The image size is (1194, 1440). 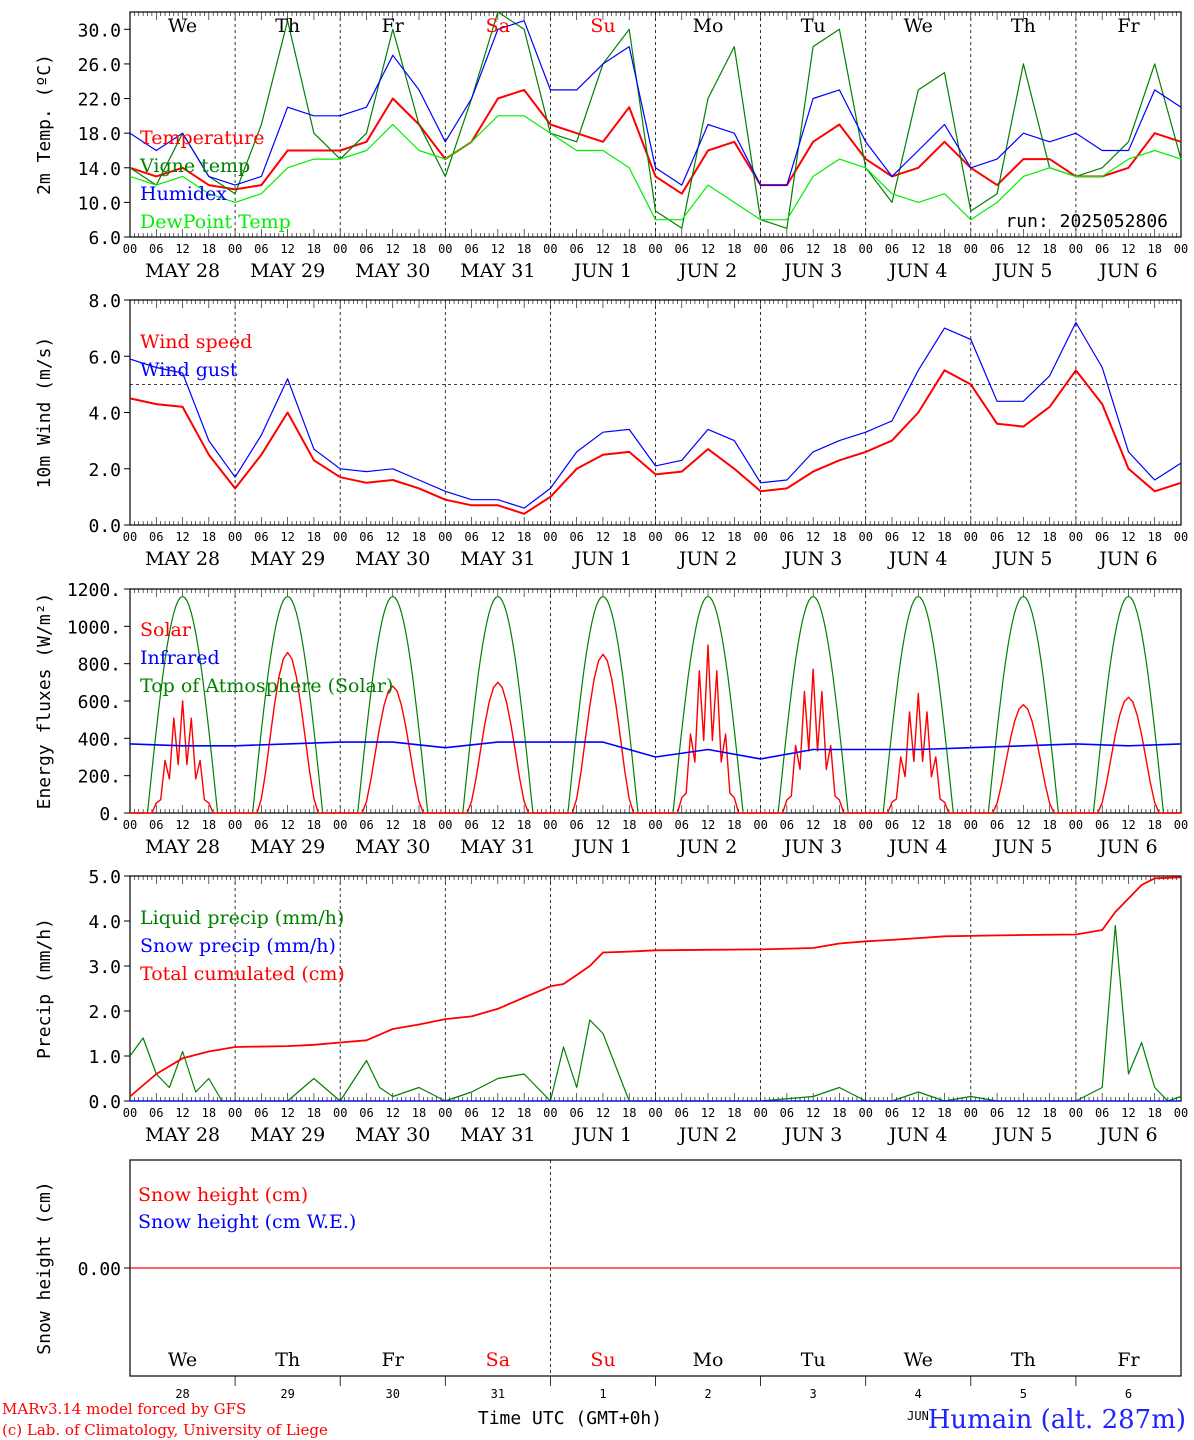 What do you see at coordinates (104, 967) in the screenshot?
I see `y-tick-label: 3.0` at bounding box center [104, 967].